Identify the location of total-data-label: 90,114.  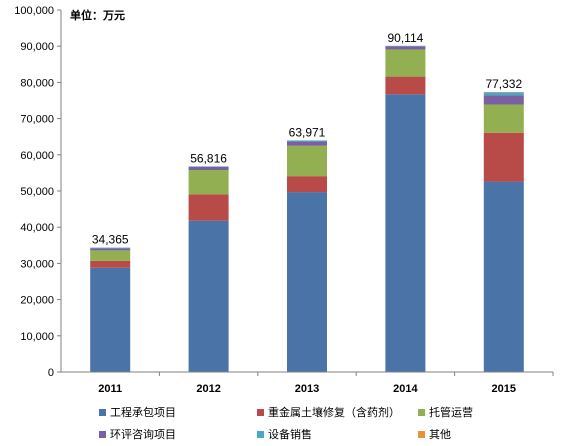
(405, 38).